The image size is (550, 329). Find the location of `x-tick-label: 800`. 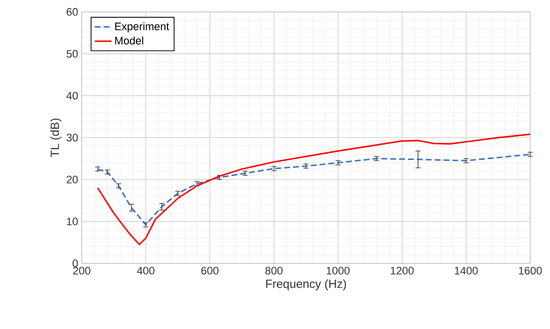

x-tick-label: 800 is located at coordinates (274, 270).